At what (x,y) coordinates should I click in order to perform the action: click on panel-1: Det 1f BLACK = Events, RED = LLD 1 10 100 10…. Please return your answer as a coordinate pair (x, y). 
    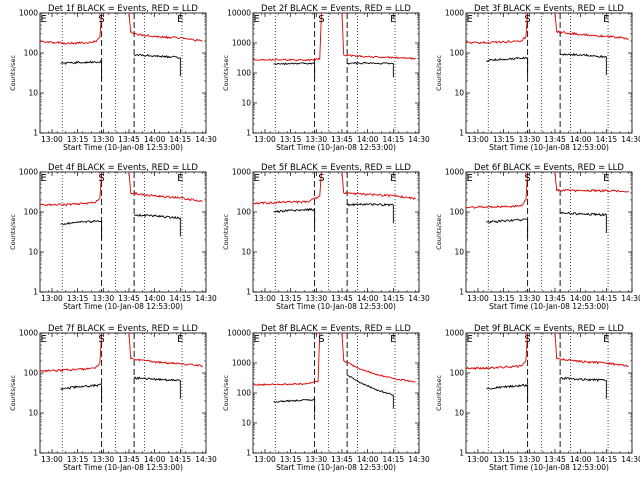
    Looking at the image, I should click on (113, 78).